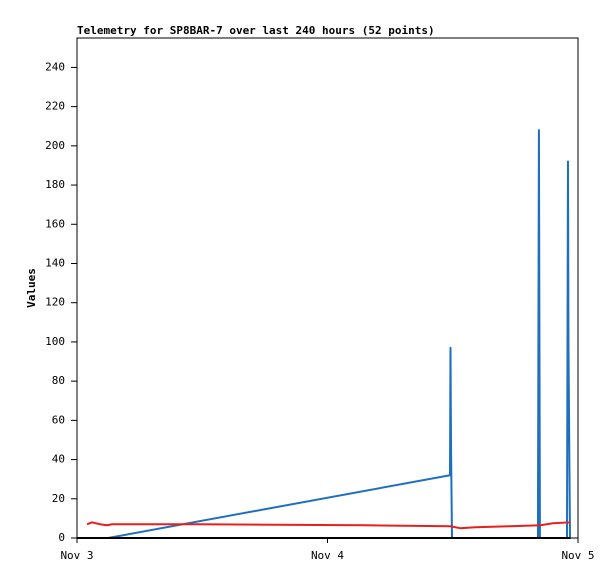 This screenshot has height=579, width=615. I want to click on y-tick-label: 200, so click(55, 145).